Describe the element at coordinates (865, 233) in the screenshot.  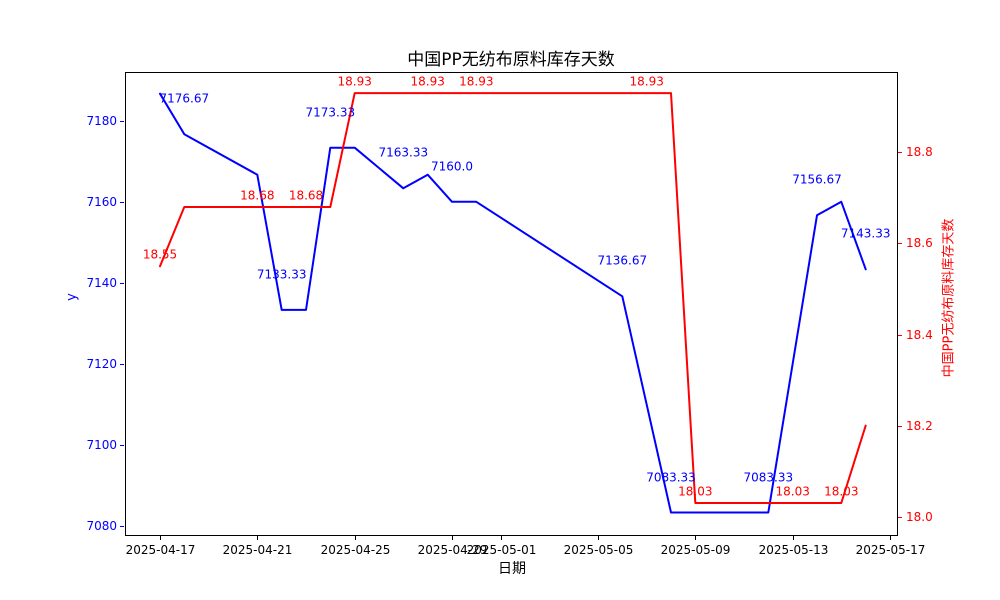
I see `point-label-blue: 7143.33` at that location.